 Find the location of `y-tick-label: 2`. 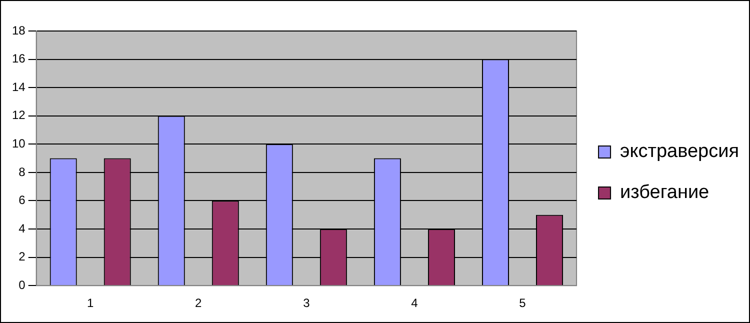

y-tick-label: 2 is located at coordinates (22, 257).